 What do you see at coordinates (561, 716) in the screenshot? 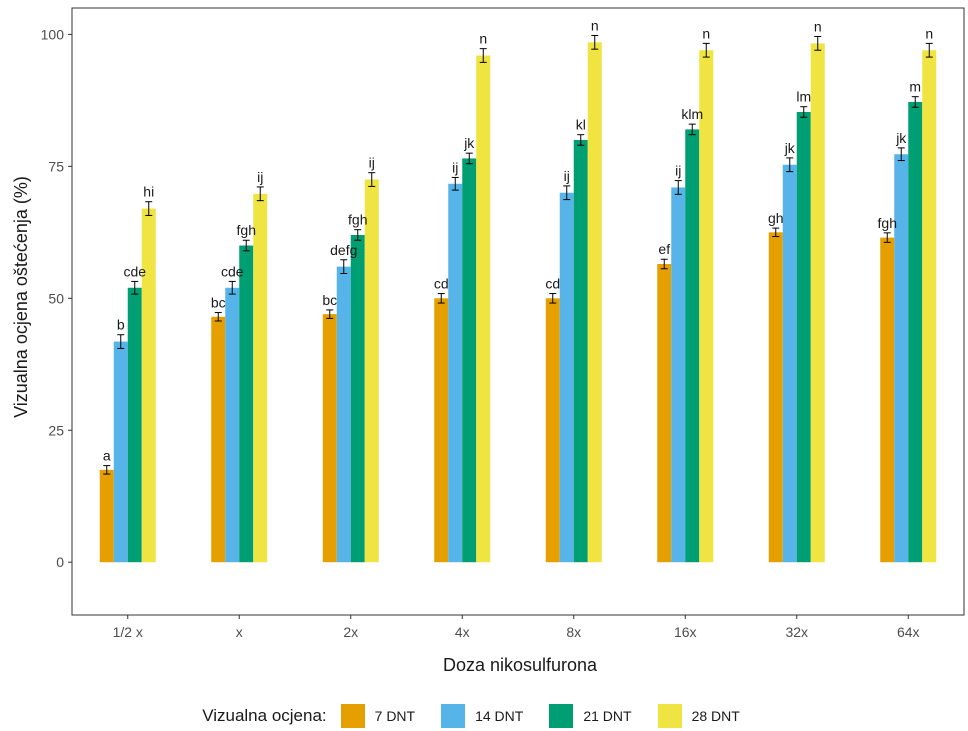
I see `legend-swatch-21-dnt` at bounding box center [561, 716].